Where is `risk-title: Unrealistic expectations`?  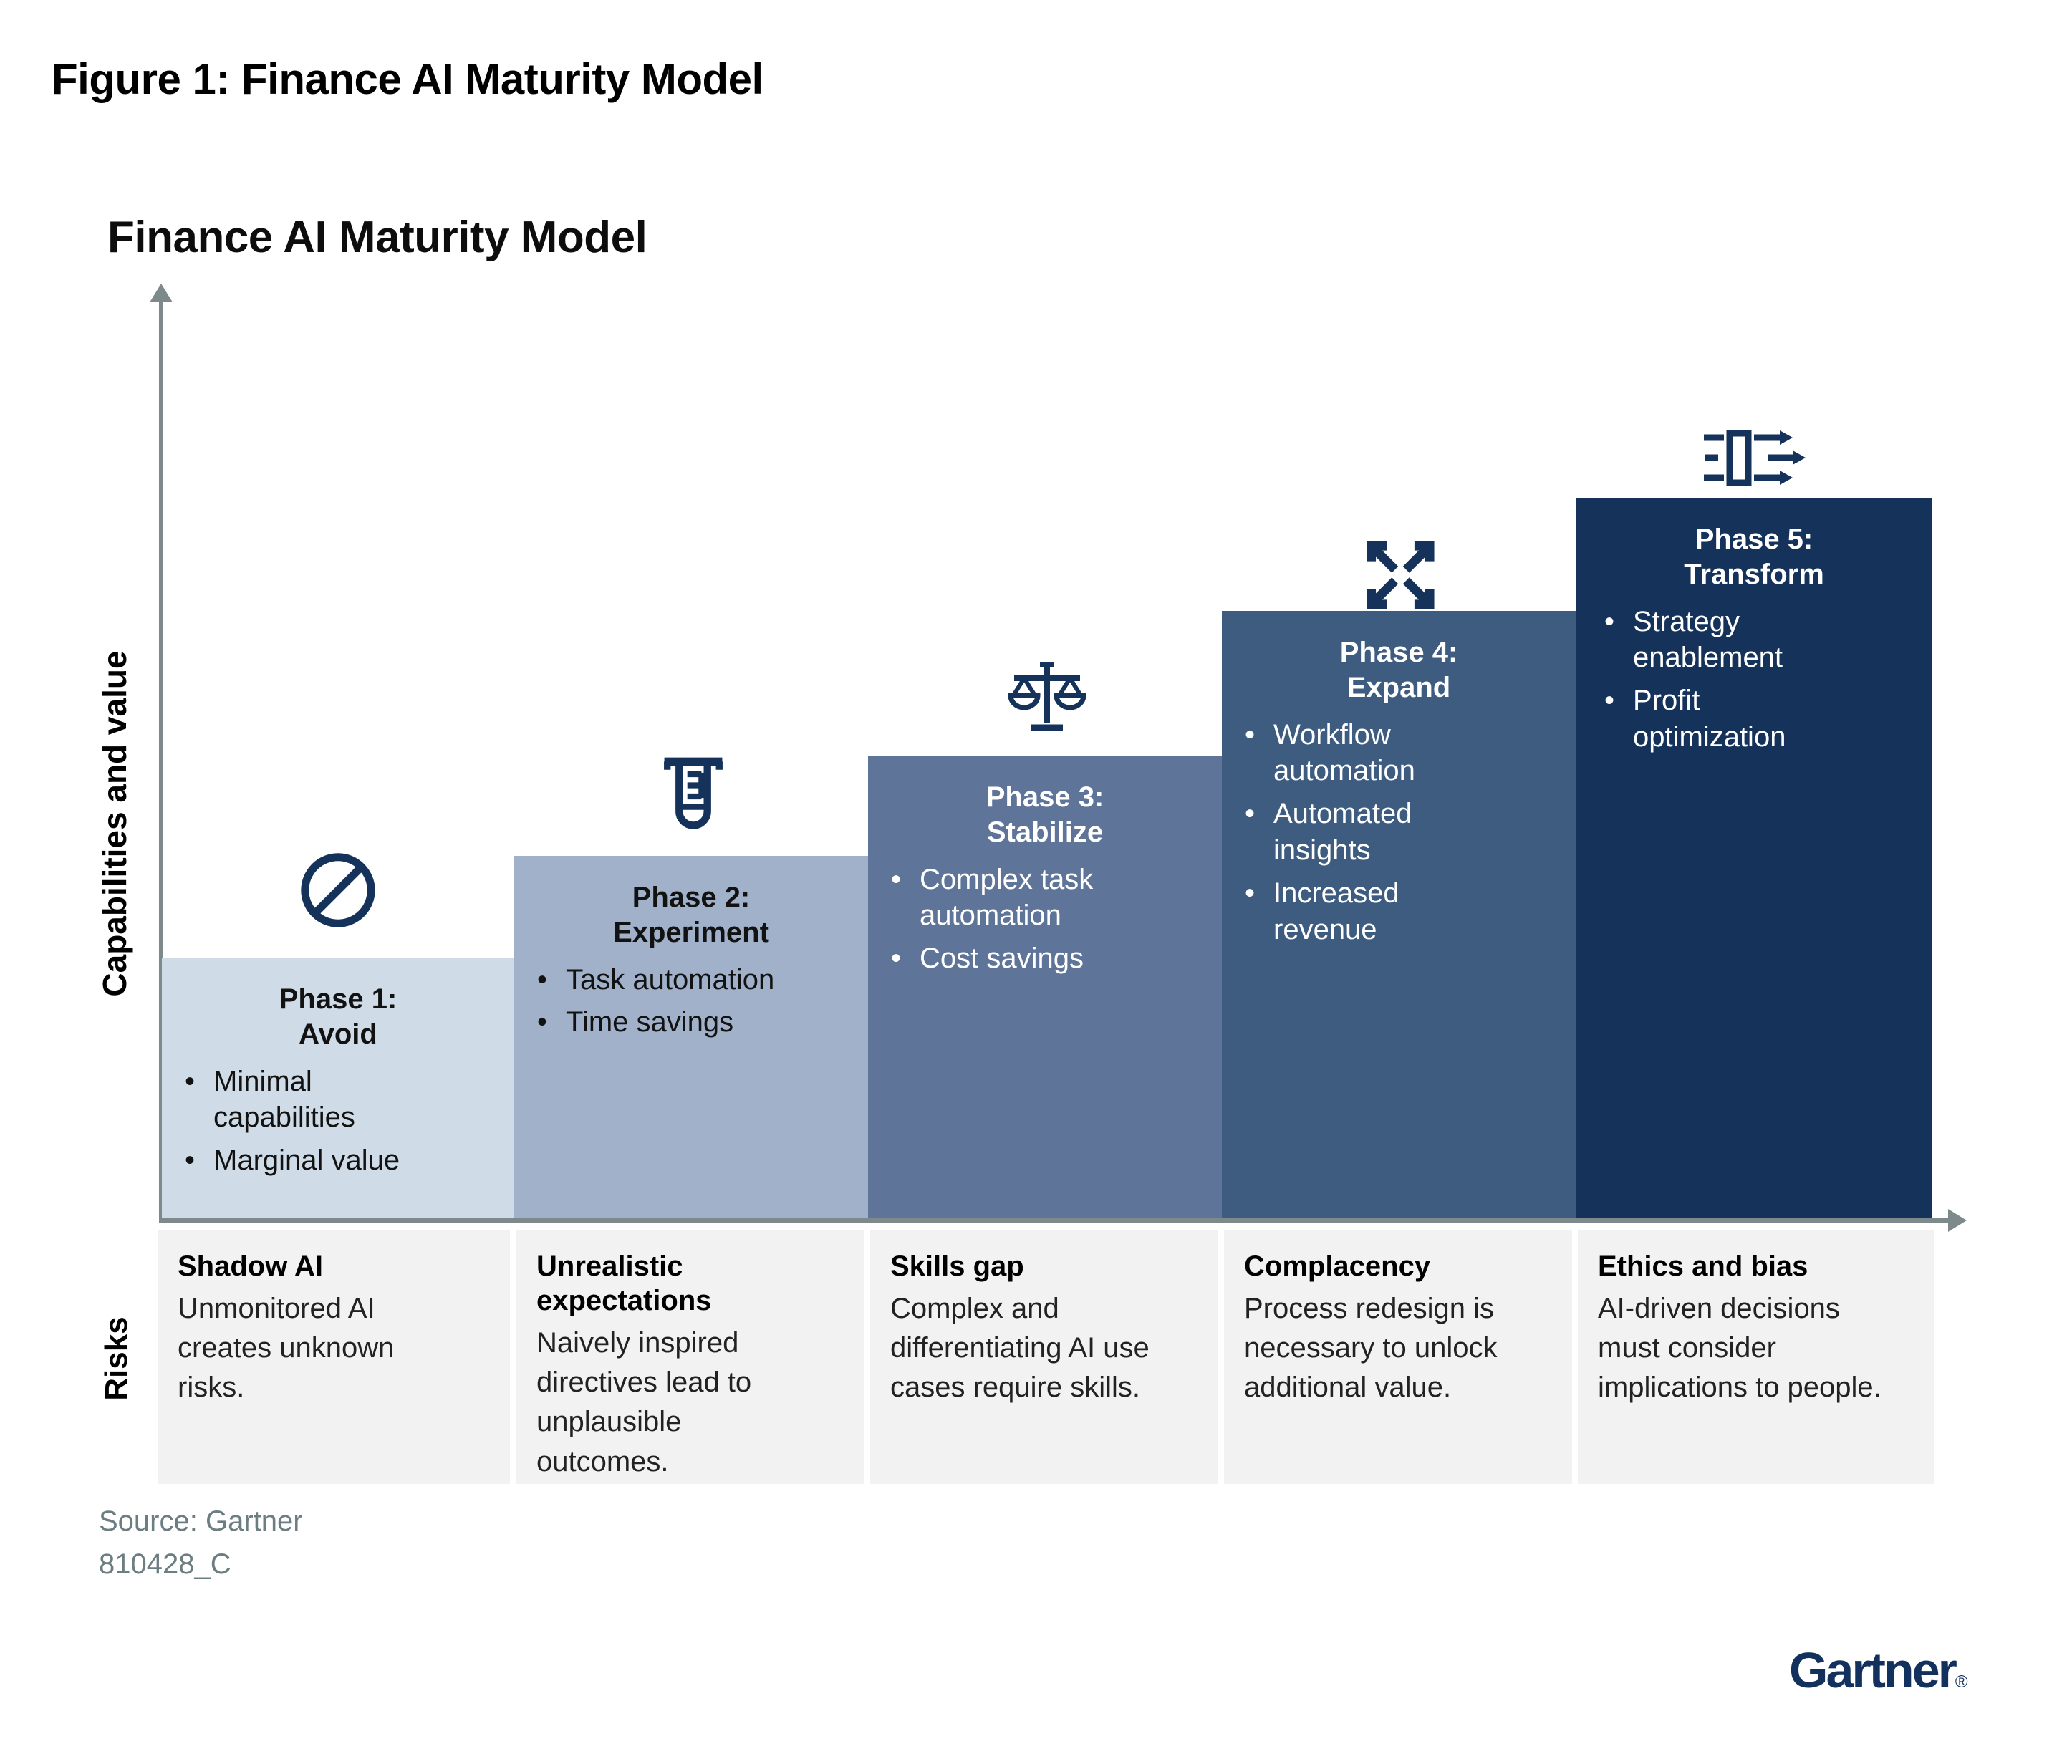
risk-title: Unrealistic expectations is located at coordinates (624, 1283).